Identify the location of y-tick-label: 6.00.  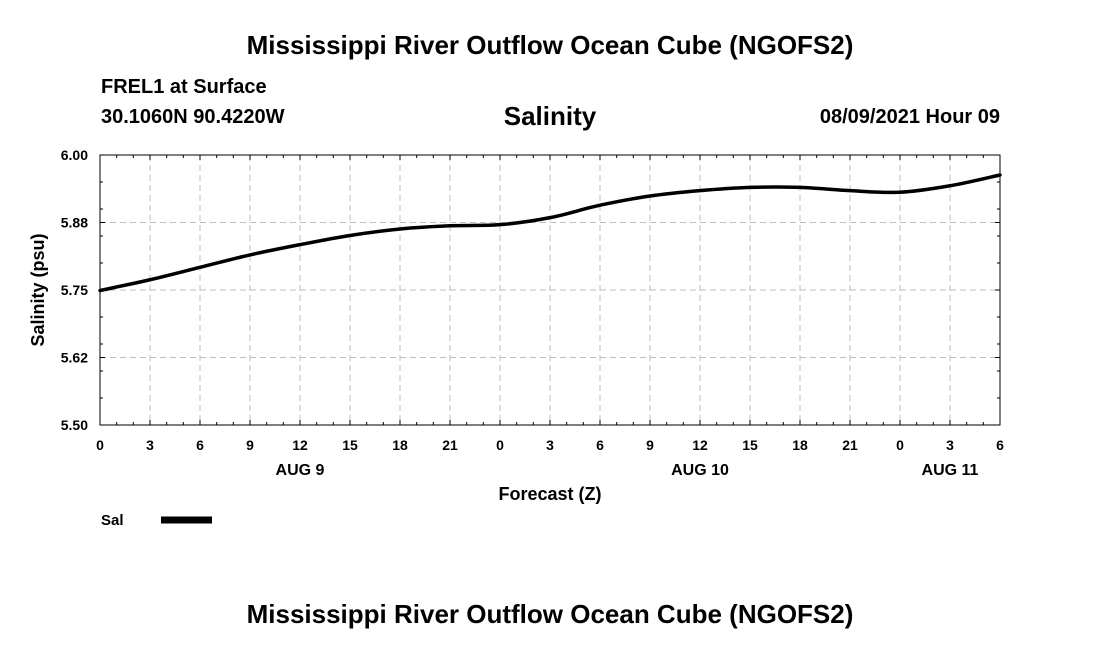
(74, 155).